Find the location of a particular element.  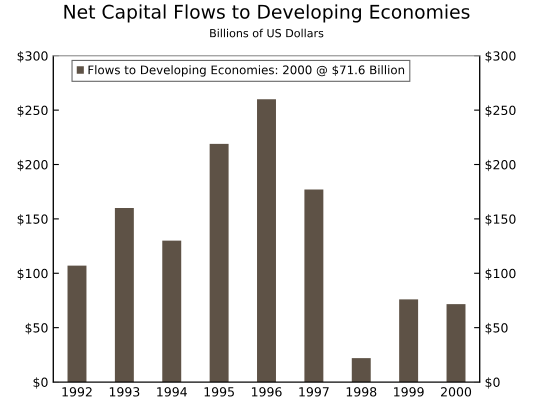

x-tick-label: 1996 is located at coordinates (267, 392).